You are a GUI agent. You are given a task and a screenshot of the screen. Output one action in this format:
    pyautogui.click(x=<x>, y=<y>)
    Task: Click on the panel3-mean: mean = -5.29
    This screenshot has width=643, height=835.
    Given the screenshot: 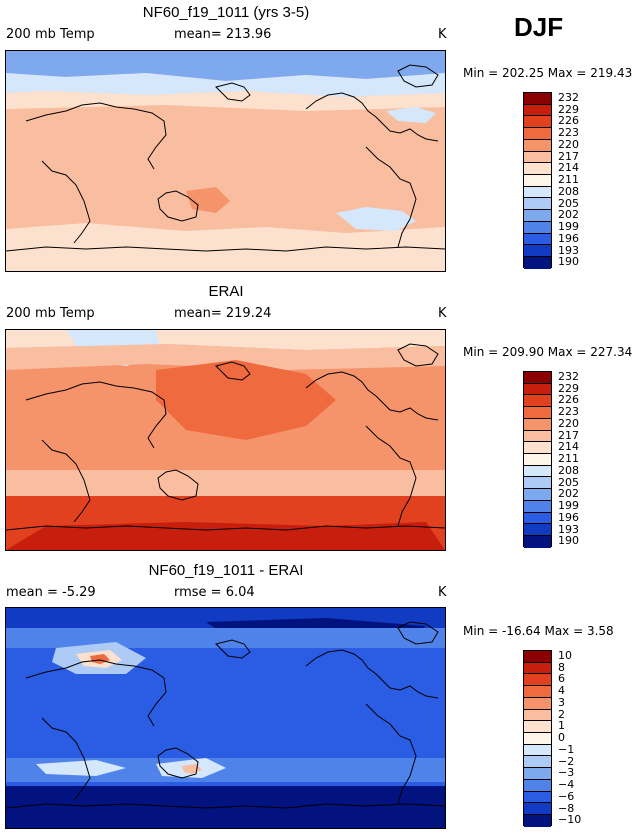 What is the action you would take?
    pyautogui.click(x=51, y=592)
    